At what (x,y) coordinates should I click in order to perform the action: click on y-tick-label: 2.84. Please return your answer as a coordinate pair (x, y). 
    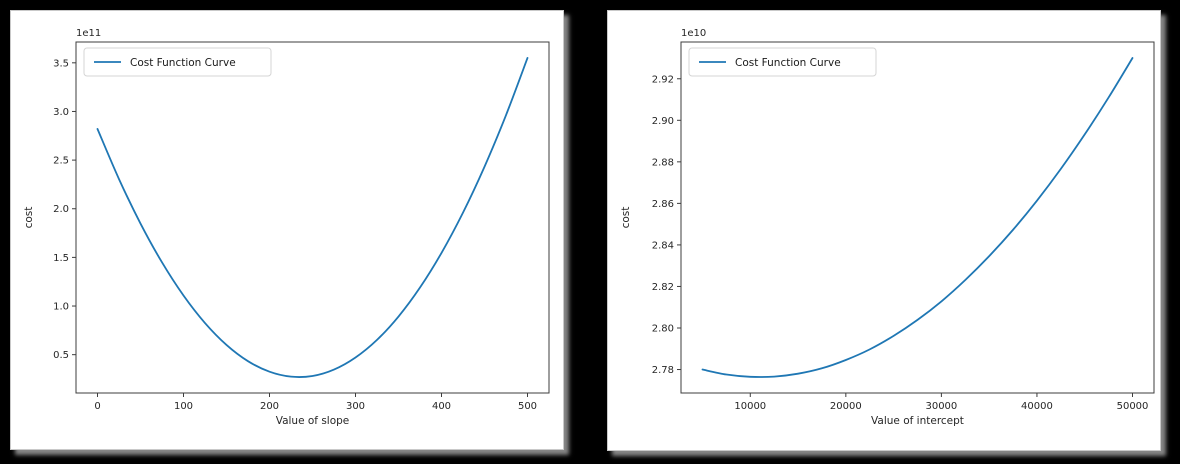
    Looking at the image, I should click on (663, 245).